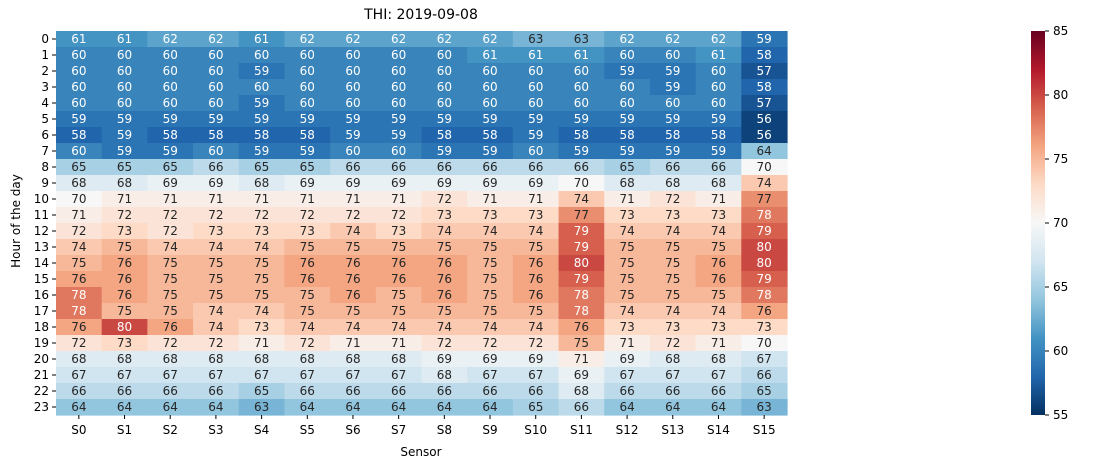  What do you see at coordinates (581, 311) in the screenshot?
I see `cell-value-label: 78` at bounding box center [581, 311].